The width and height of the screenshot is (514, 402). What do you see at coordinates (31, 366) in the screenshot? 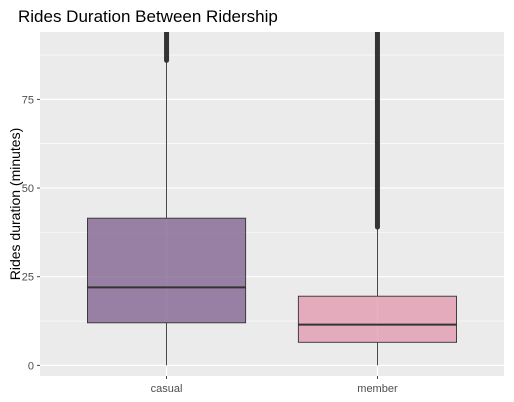
I see `y-tick-label: 0` at bounding box center [31, 366].